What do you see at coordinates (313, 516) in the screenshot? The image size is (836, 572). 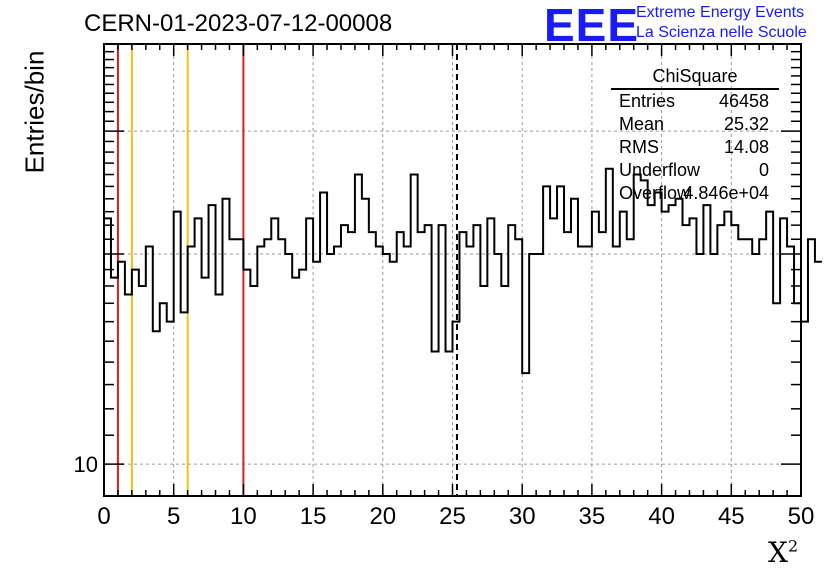 I see `x-tick-label: 15` at bounding box center [313, 516].